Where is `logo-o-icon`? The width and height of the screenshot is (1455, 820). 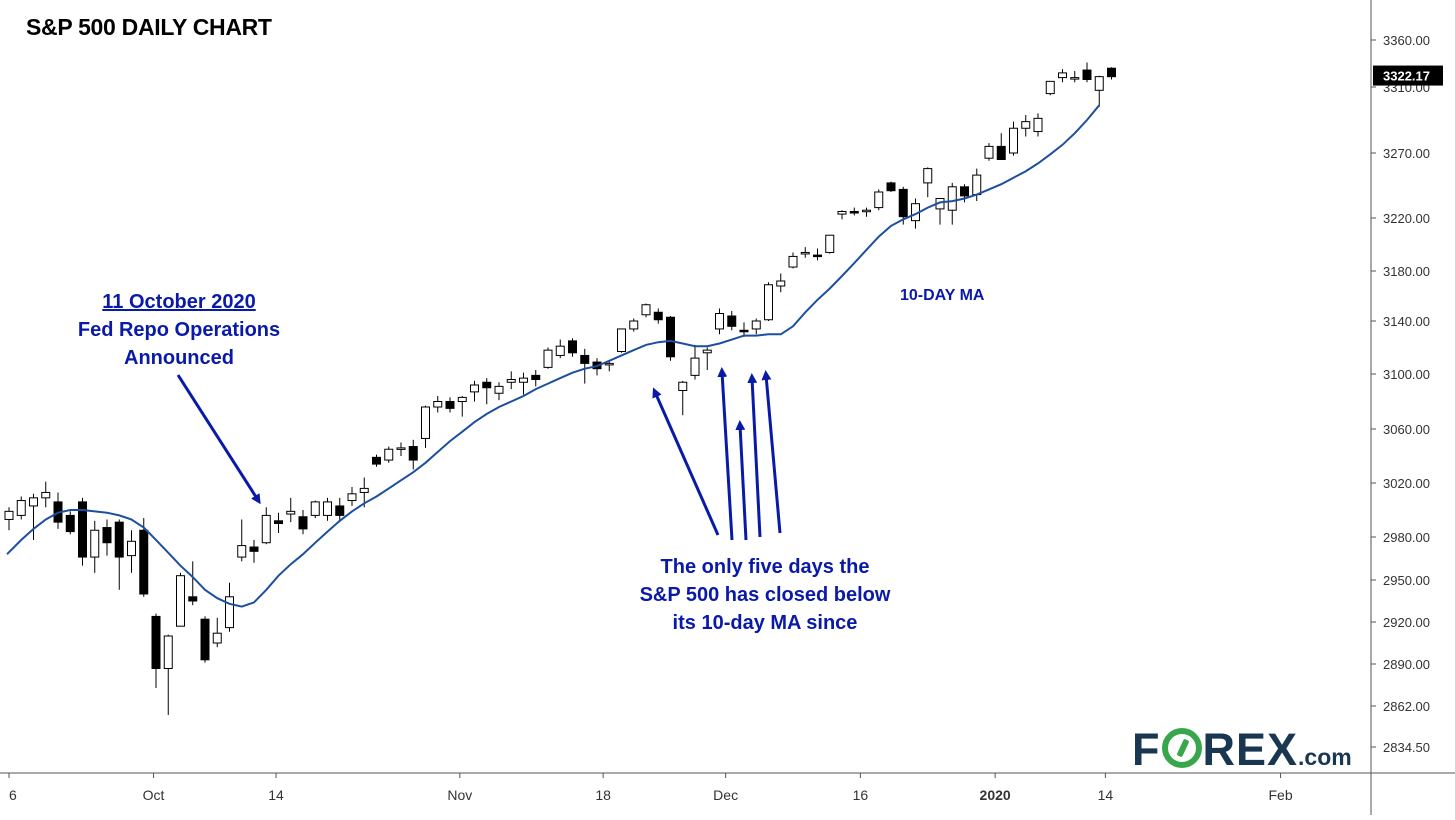 logo-o-icon is located at coordinates (1181, 748).